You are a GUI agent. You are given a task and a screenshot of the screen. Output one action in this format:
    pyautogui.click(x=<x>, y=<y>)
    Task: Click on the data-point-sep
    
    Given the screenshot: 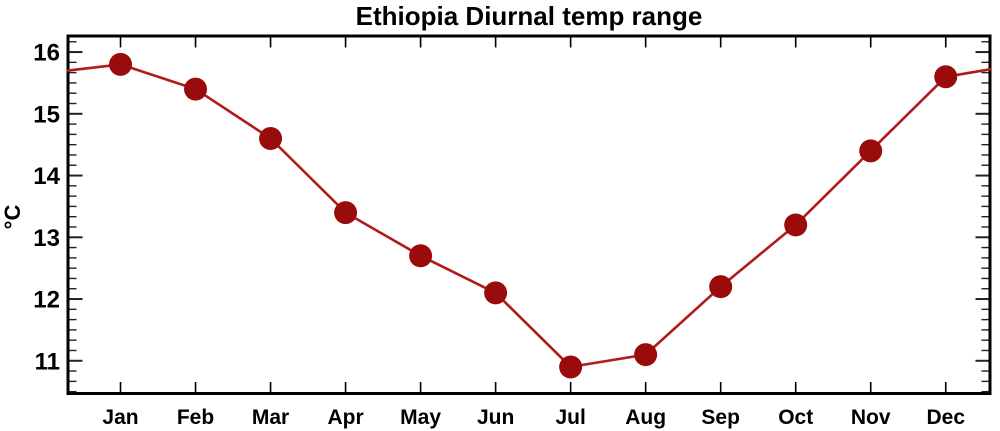 What is the action you would take?
    pyautogui.click(x=721, y=287)
    